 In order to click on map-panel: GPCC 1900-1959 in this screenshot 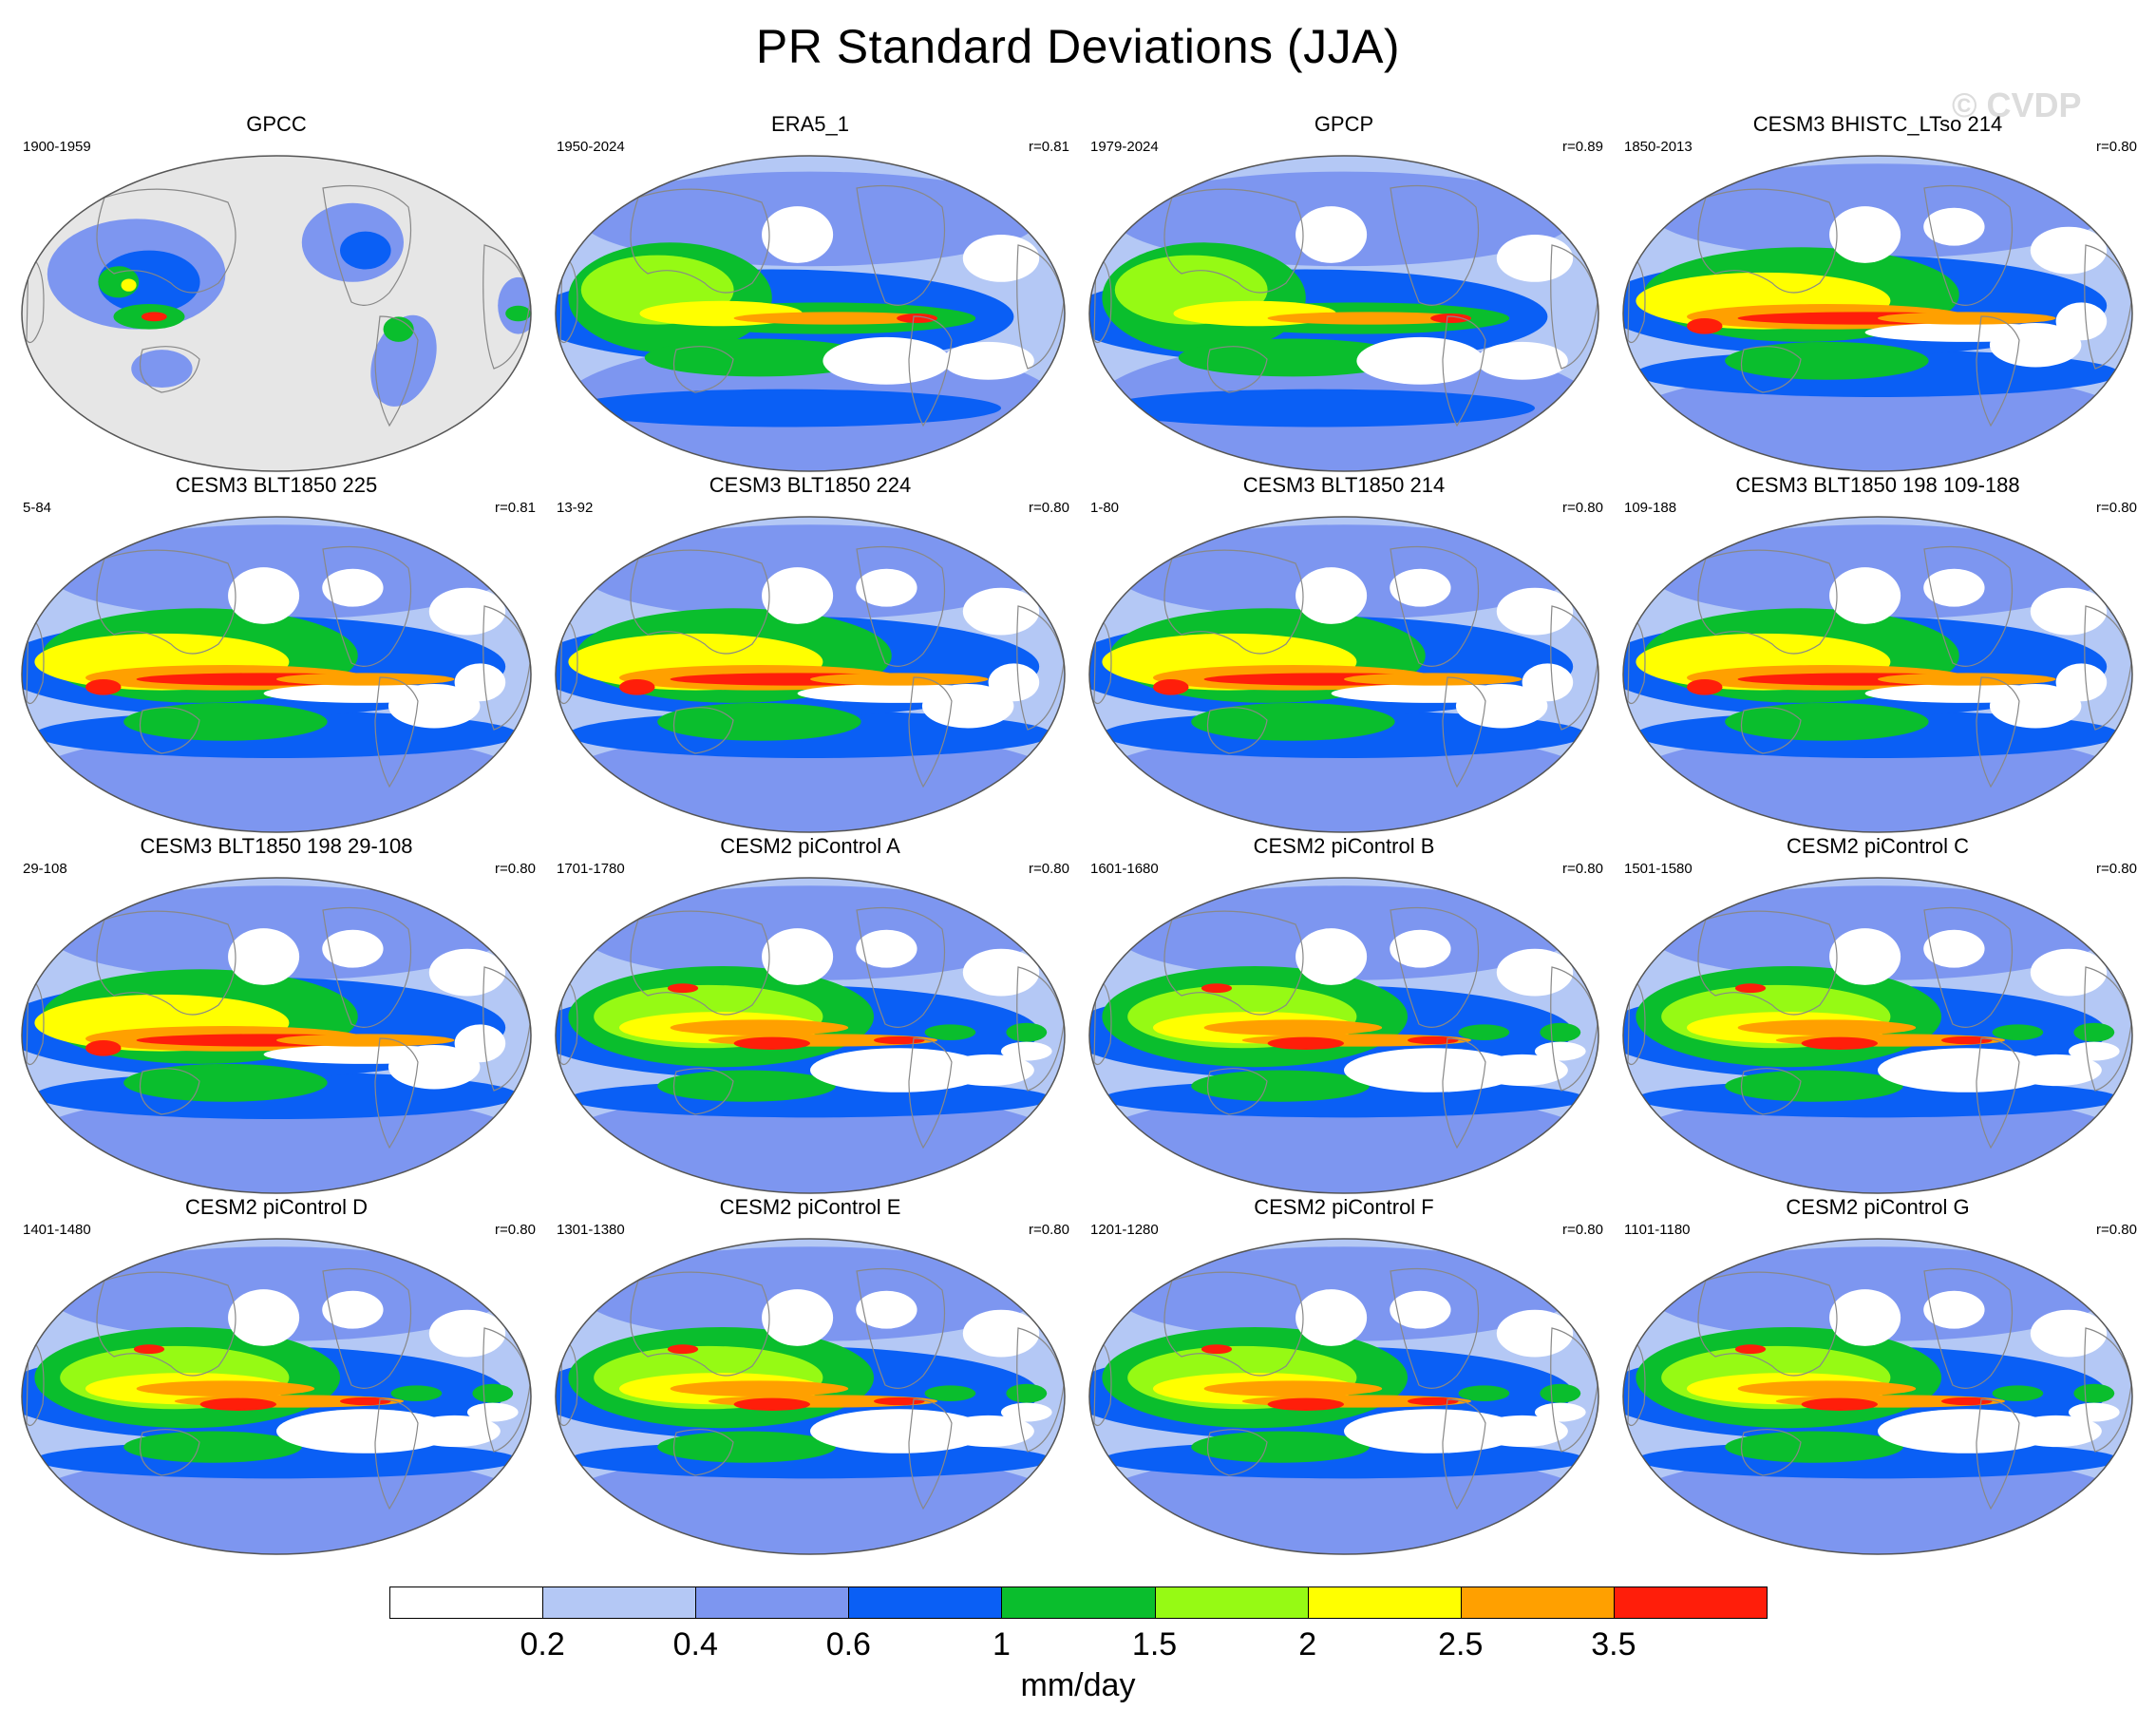, I will do `click(276, 292)`.